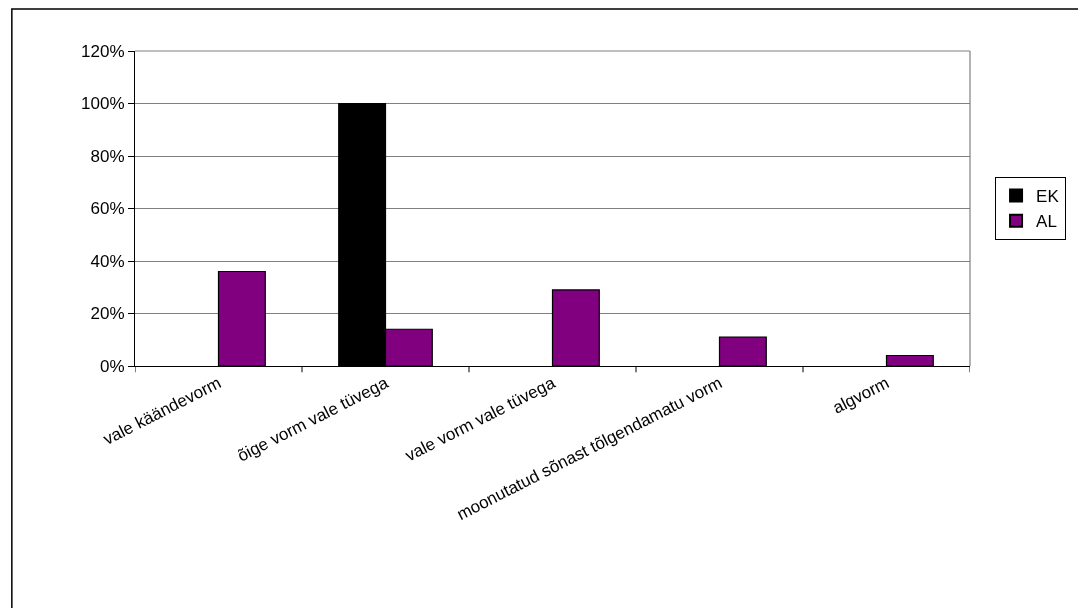 This screenshot has width=1078, height=608. Describe the element at coordinates (107, 156) in the screenshot. I see `y-tick-label: 80%` at that location.